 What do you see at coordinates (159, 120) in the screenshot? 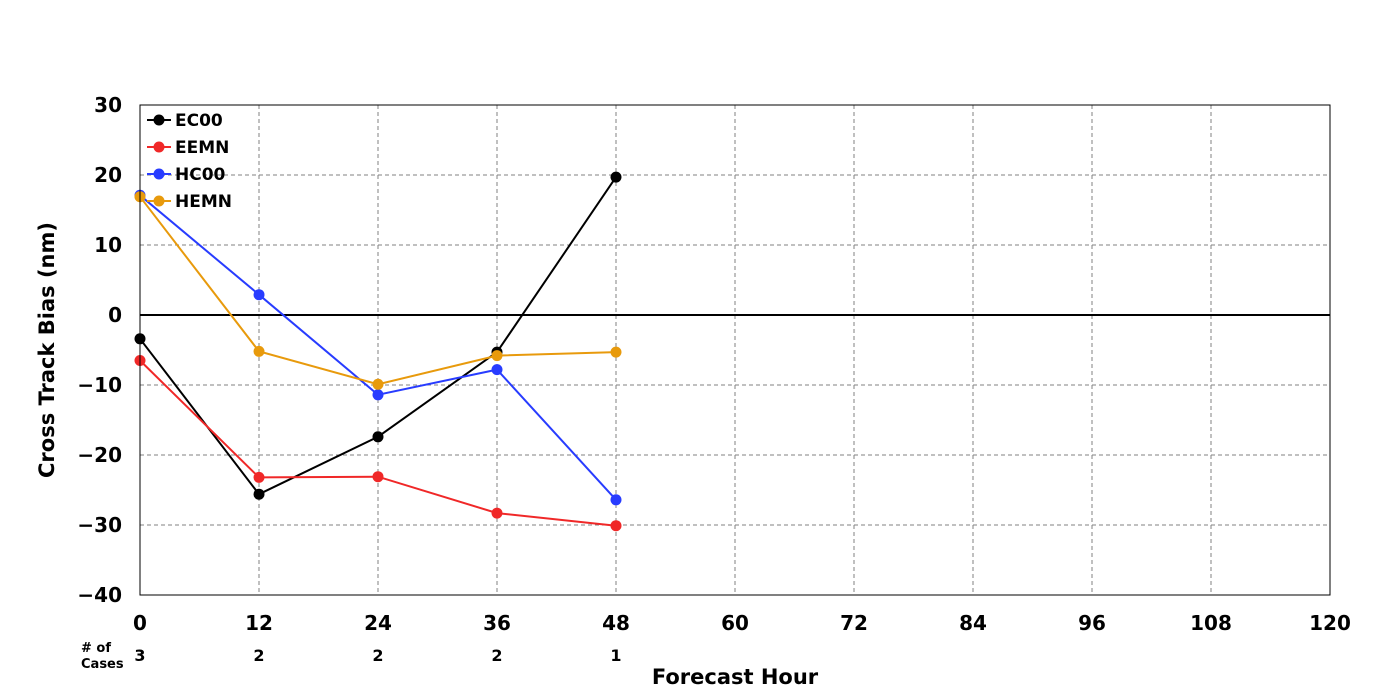
I see `legend-marker-ec00` at bounding box center [159, 120].